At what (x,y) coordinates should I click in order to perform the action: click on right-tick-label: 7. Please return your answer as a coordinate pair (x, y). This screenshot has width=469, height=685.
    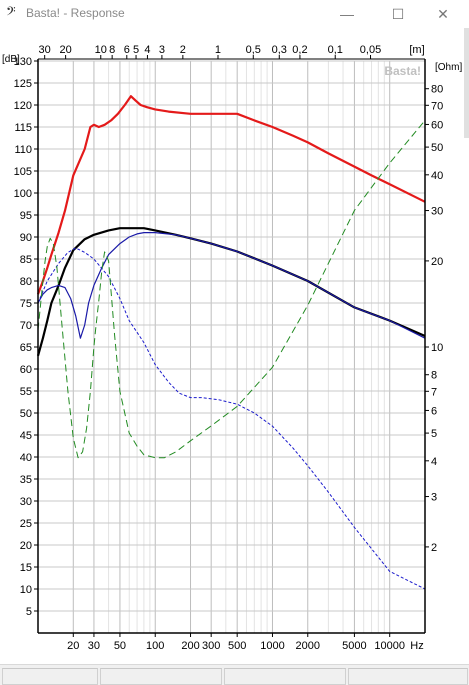
    Looking at the image, I should click on (434, 392).